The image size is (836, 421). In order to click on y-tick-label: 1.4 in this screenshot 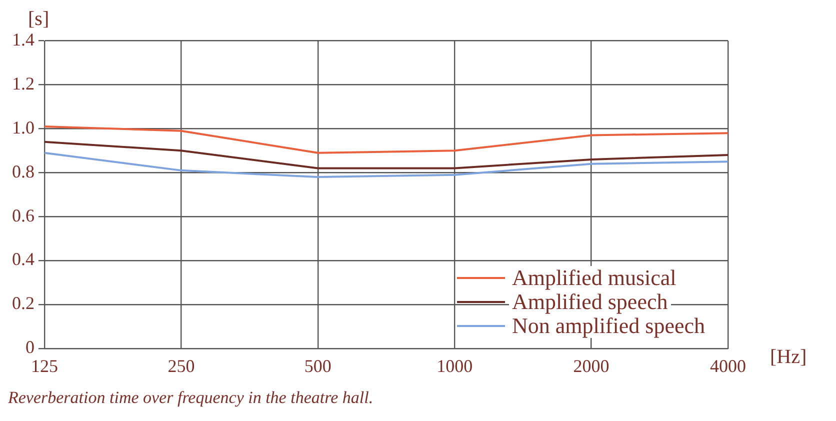, I will do `click(23, 40)`.